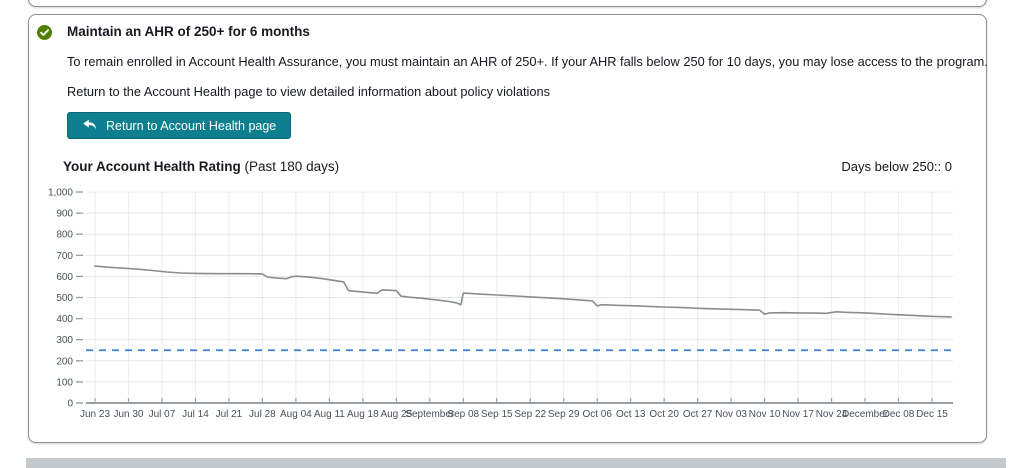 The height and width of the screenshot is (468, 1024). Describe the element at coordinates (162, 414) in the screenshot. I see `x-tick-label: Jul 07` at that location.